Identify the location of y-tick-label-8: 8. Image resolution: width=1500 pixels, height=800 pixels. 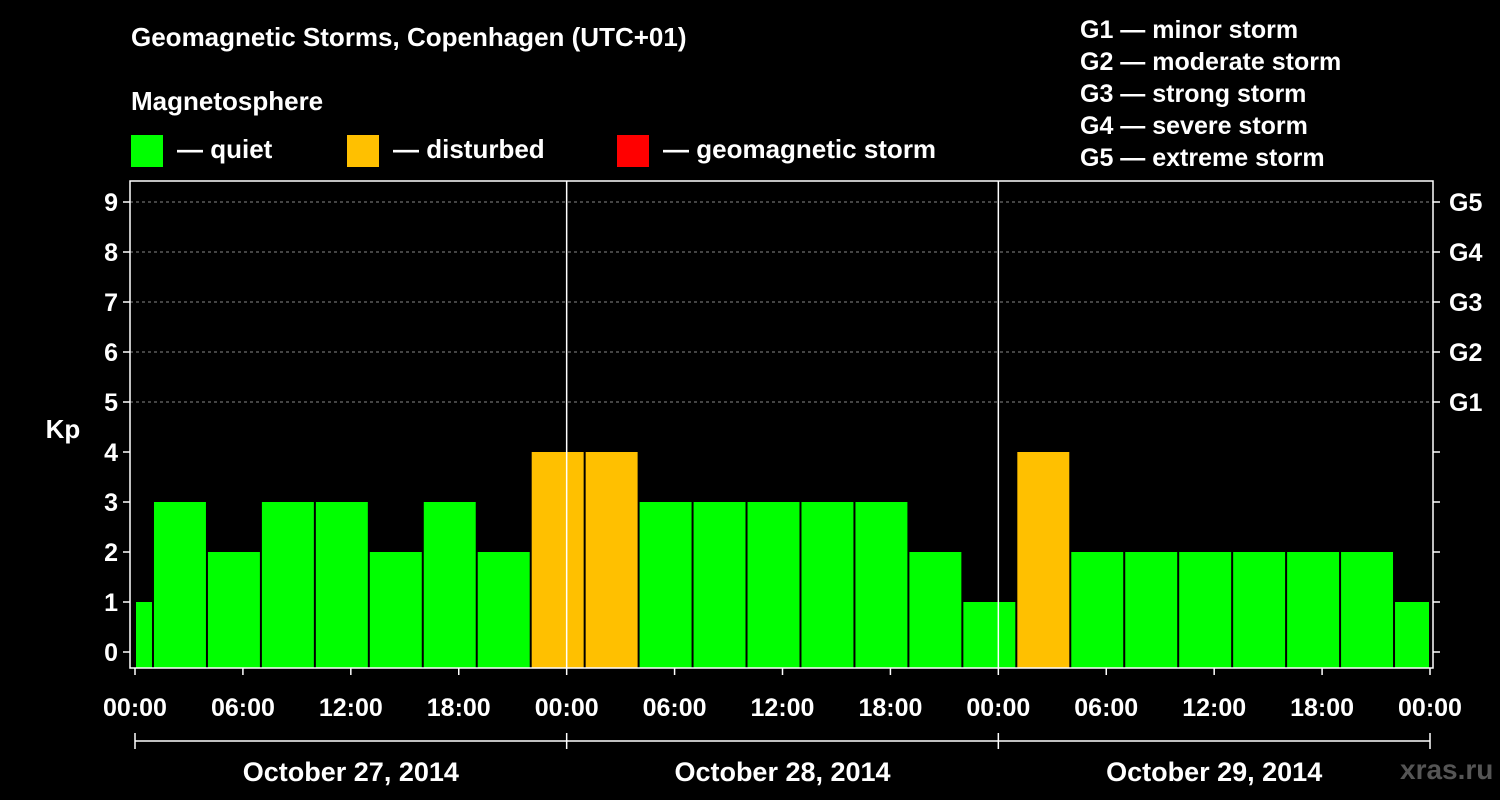
(111, 253).